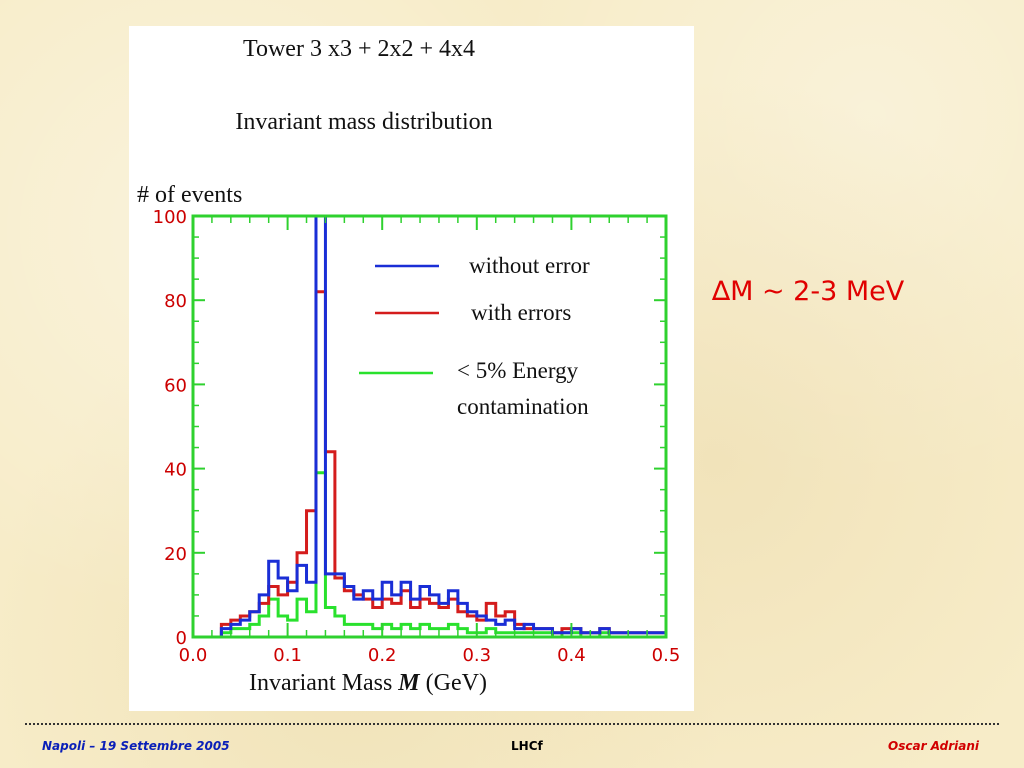 The image size is (1024, 768). What do you see at coordinates (518, 370) in the screenshot?
I see `legend-label-energy-line1: < 5% Energy` at bounding box center [518, 370].